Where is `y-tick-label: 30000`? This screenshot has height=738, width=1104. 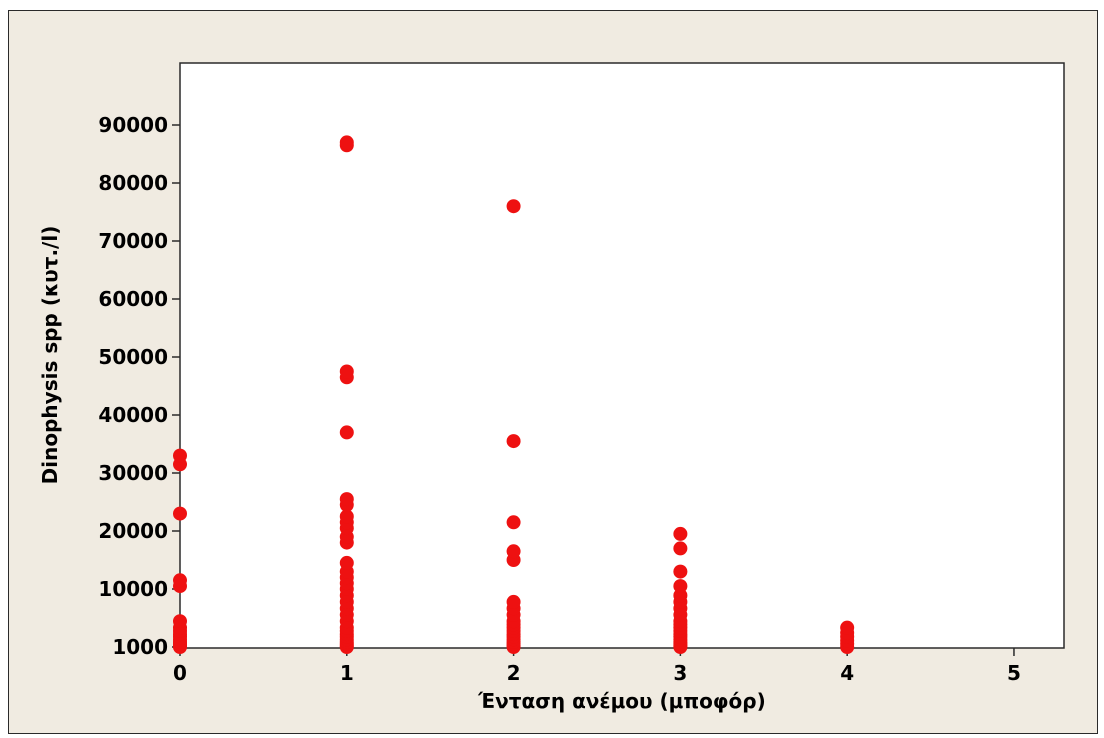 y-tick-label: 30000 is located at coordinates (133, 473).